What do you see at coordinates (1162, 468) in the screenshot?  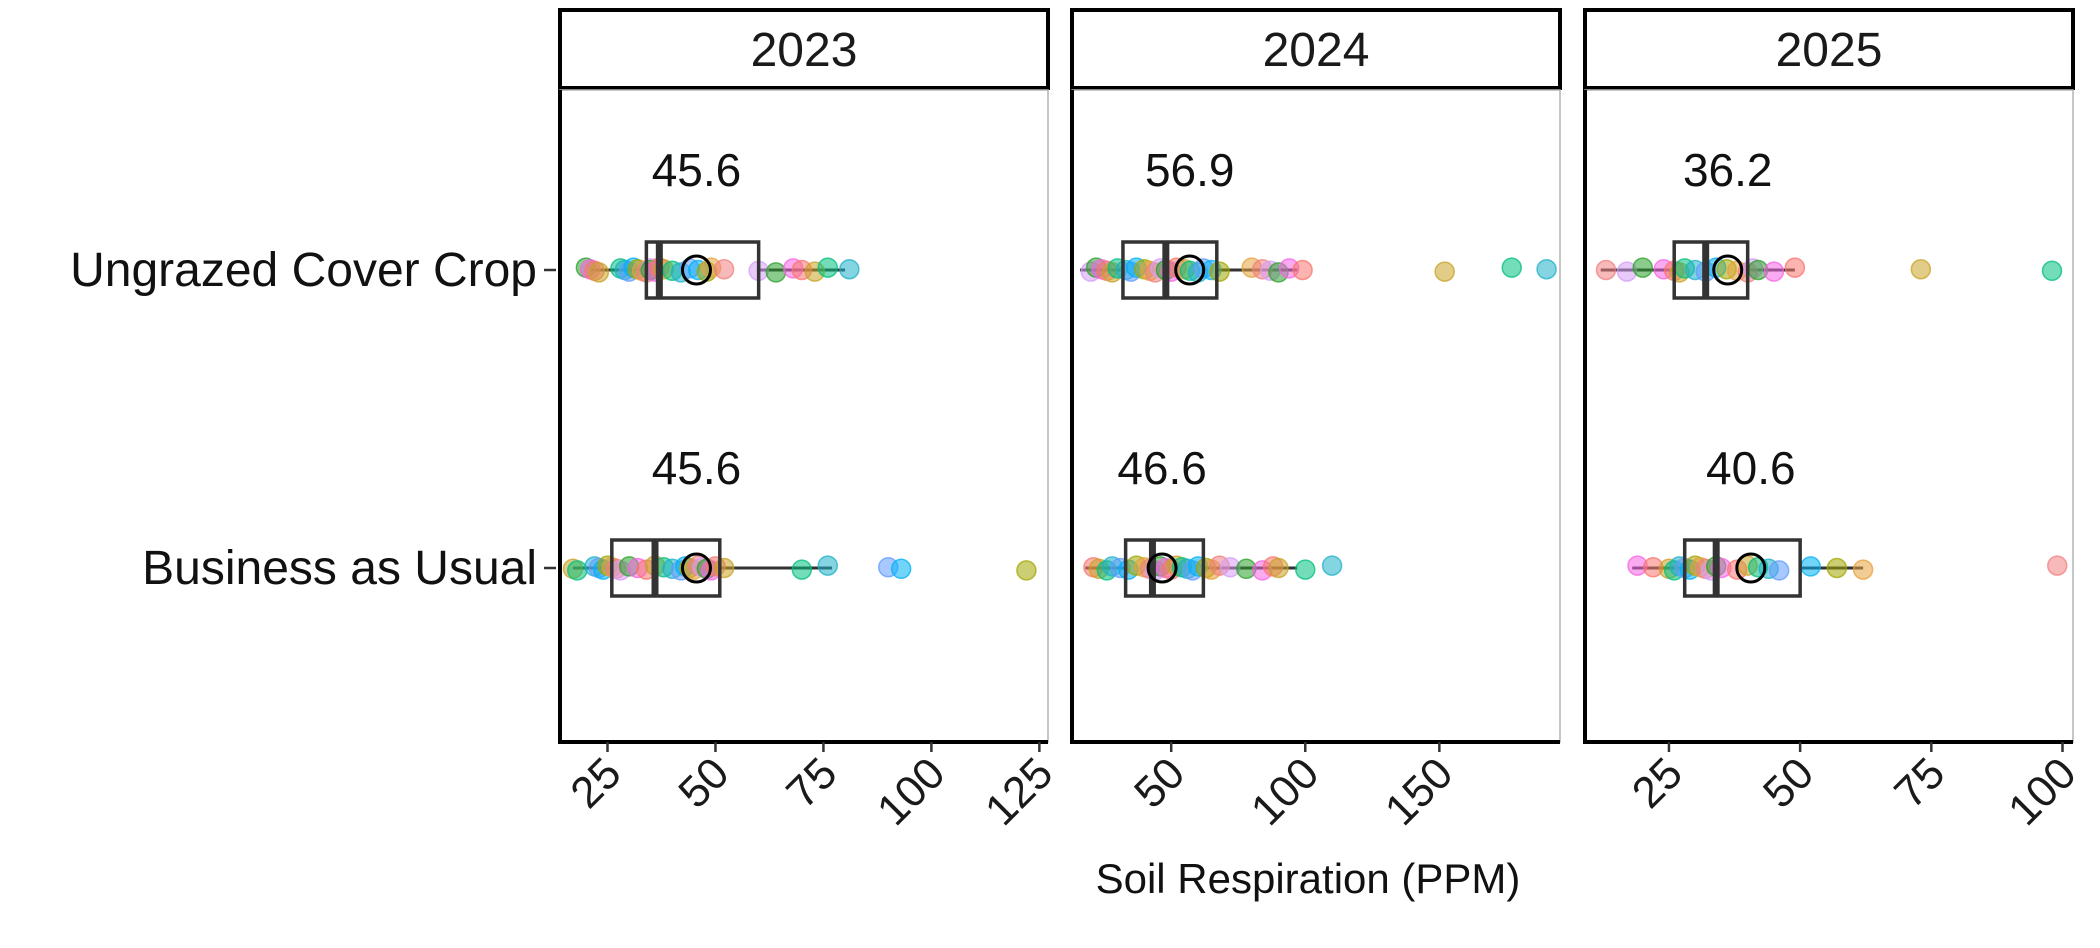 I see `mean-label: 46.6` at bounding box center [1162, 468].